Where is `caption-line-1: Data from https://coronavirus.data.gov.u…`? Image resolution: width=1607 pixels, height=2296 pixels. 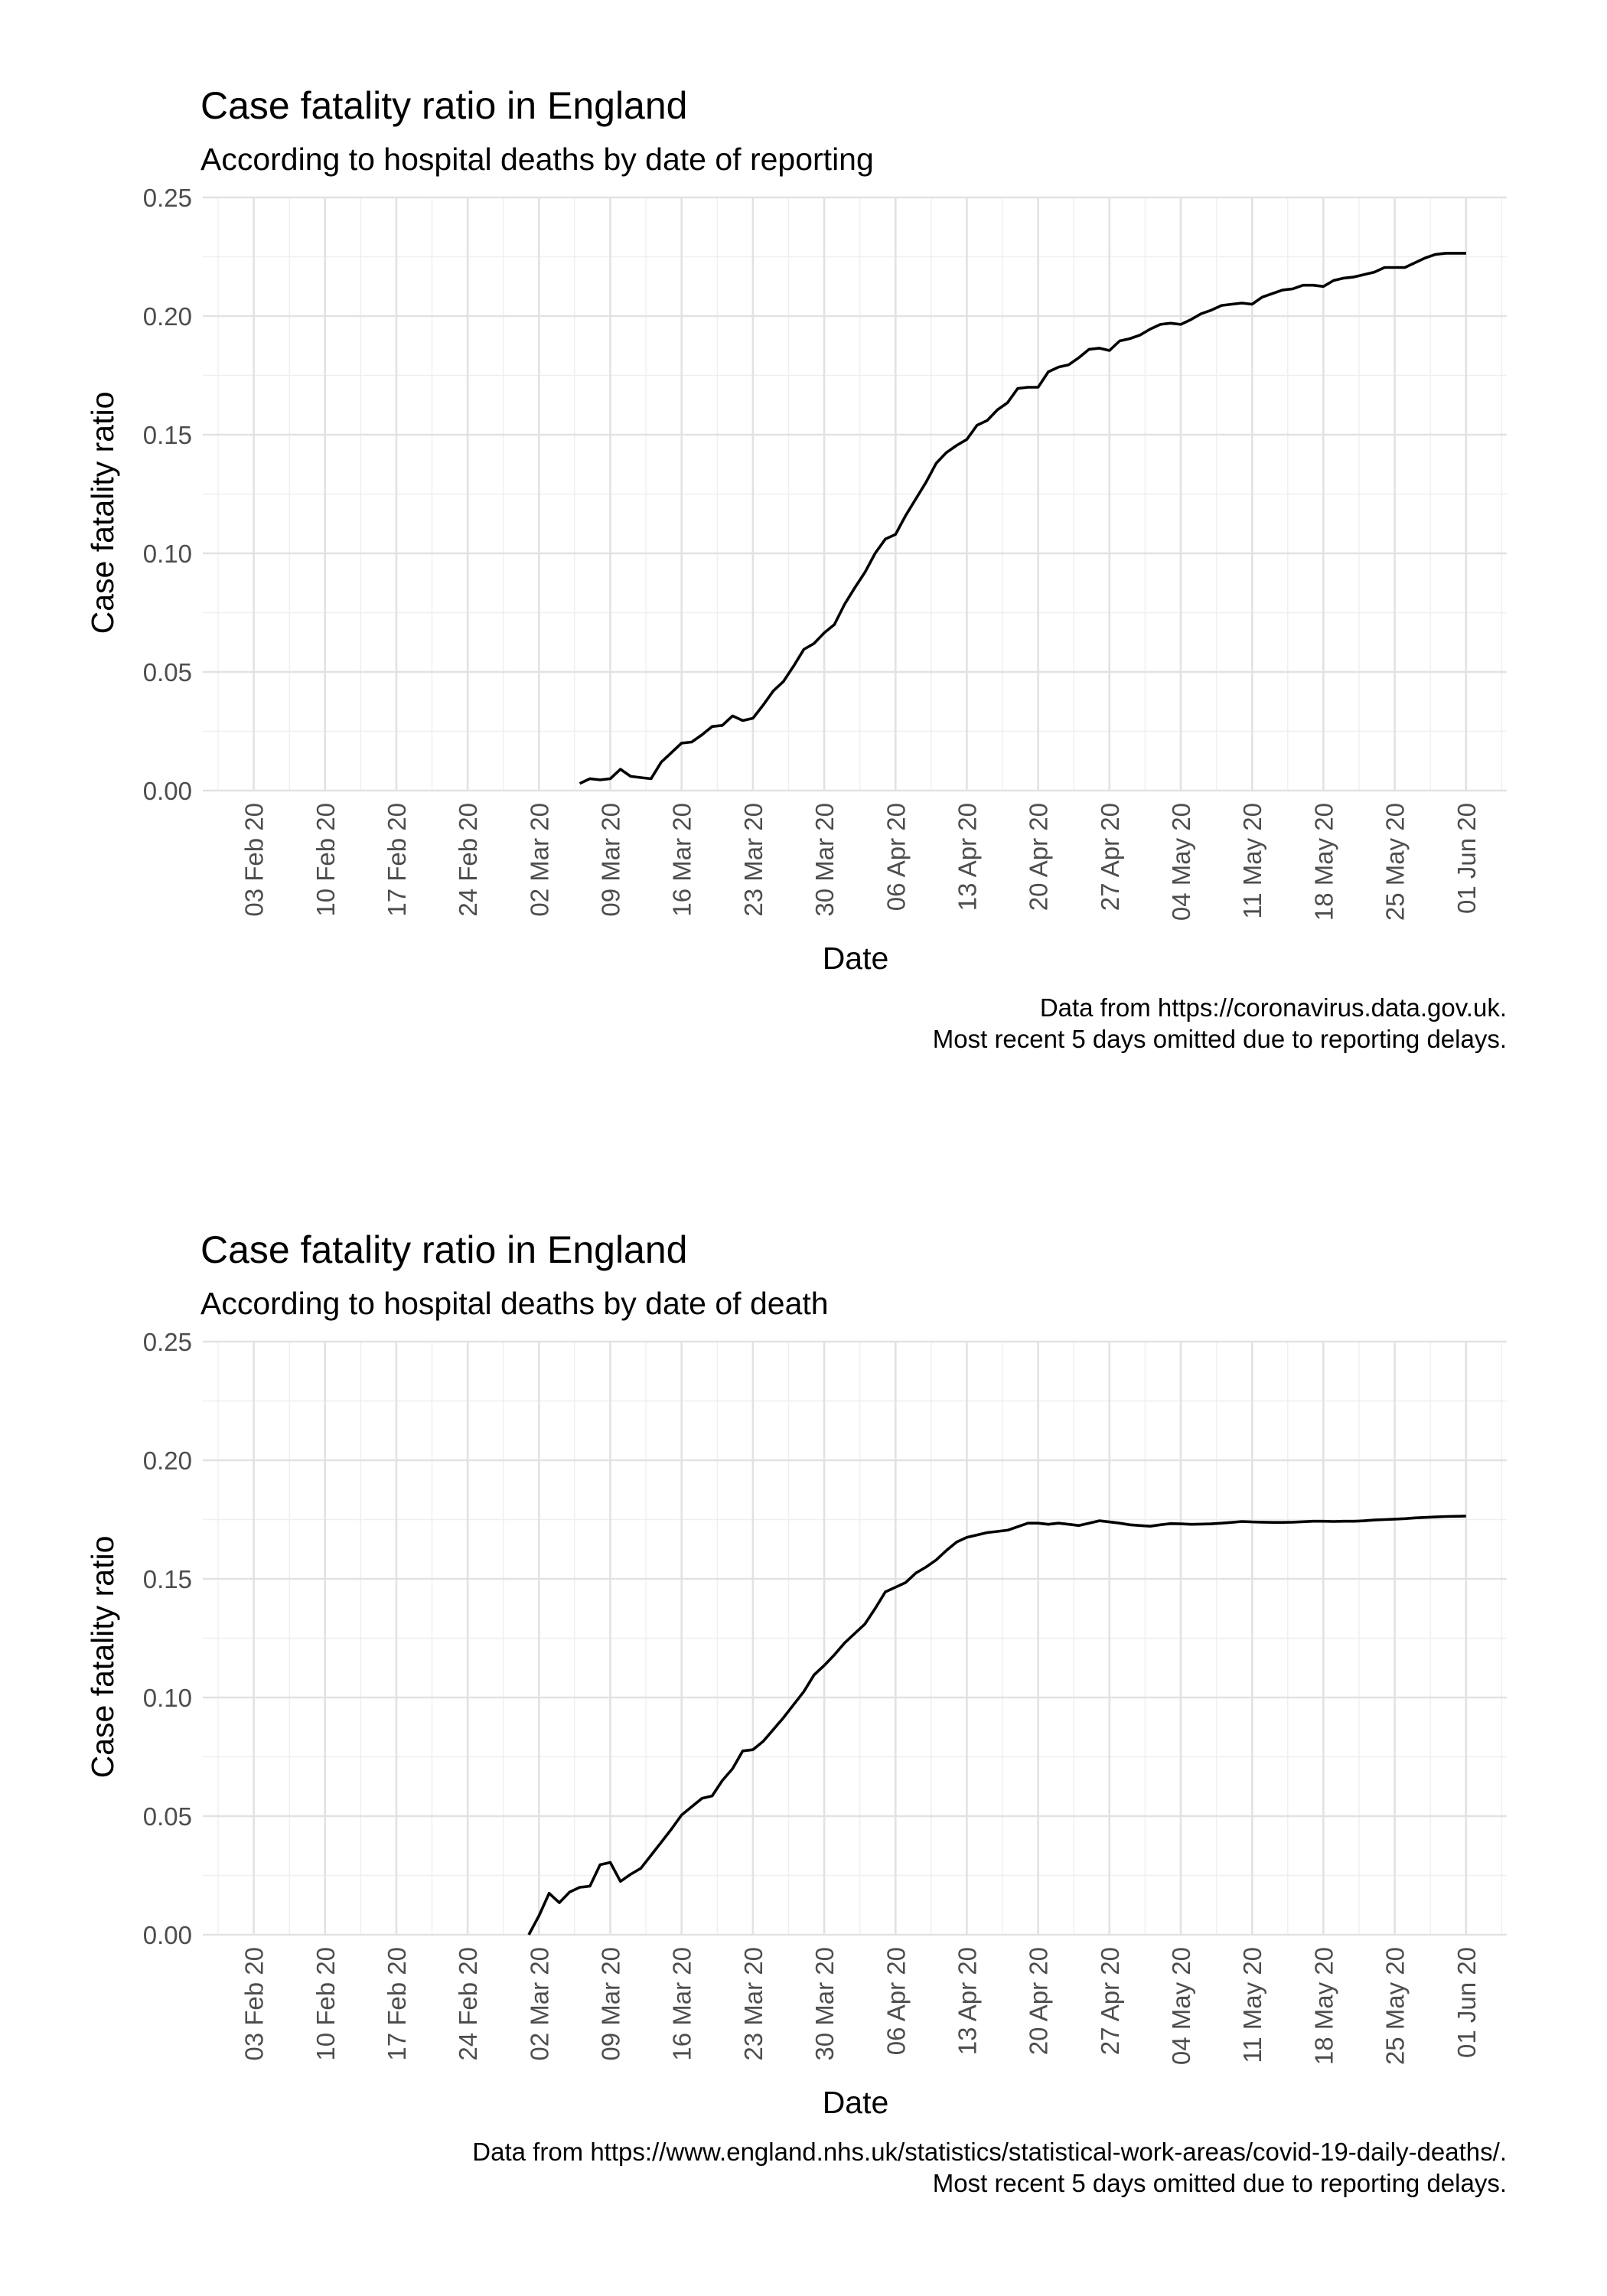 caption-line-1: Data from https://coronavirus.data.gov.u… is located at coordinates (1273, 1007).